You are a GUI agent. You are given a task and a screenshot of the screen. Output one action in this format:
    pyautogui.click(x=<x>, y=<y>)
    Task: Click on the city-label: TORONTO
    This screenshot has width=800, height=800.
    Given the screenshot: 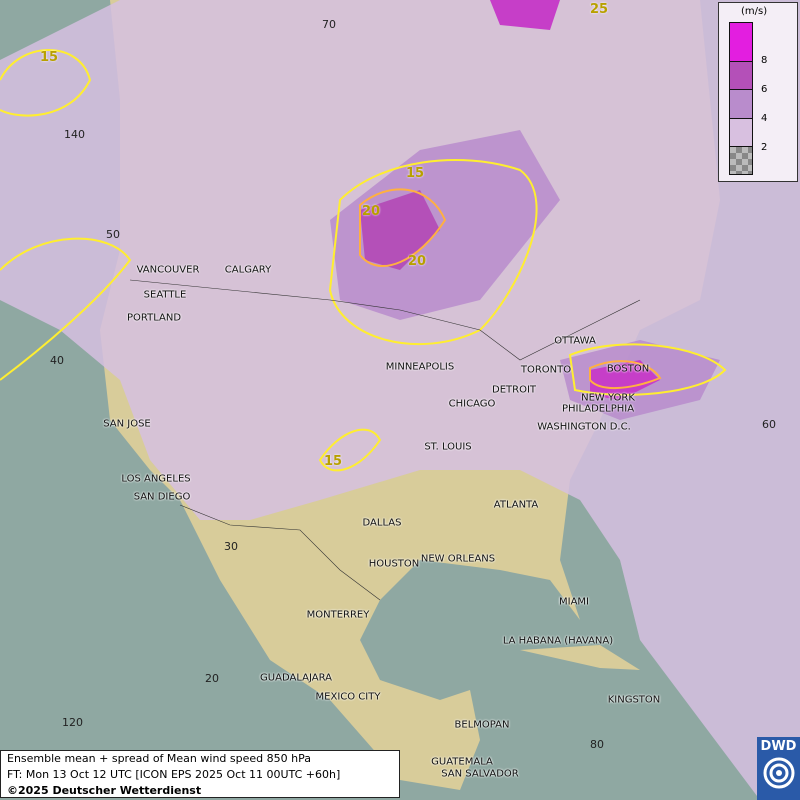 What is the action you would take?
    pyautogui.click(x=546, y=370)
    